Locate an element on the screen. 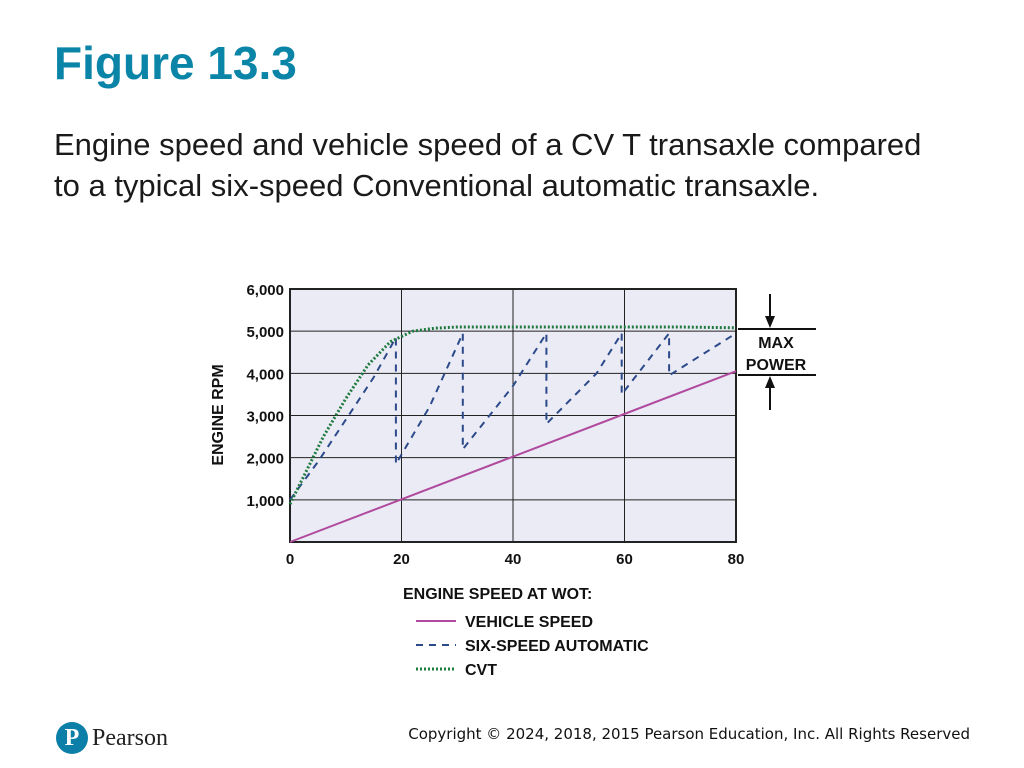 Image resolution: width=1024 pixels, height=768 pixels. arrow-down-icon is located at coordinates (770, 322).